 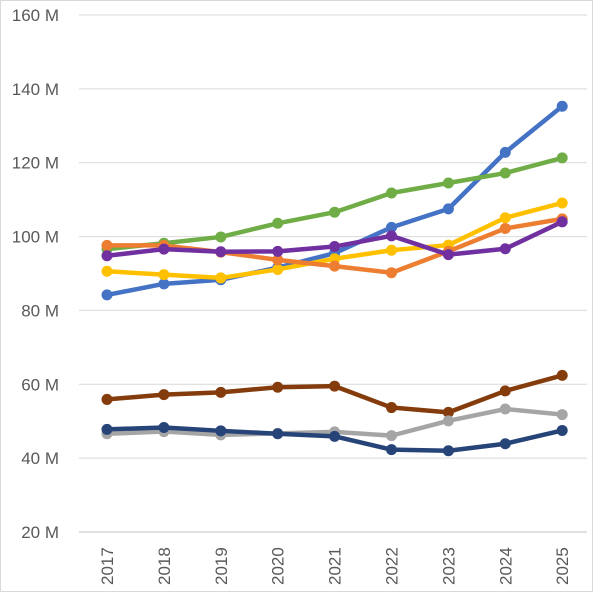 What do you see at coordinates (35, 237) in the screenshot?
I see `y-tick-label: 100 M` at bounding box center [35, 237].